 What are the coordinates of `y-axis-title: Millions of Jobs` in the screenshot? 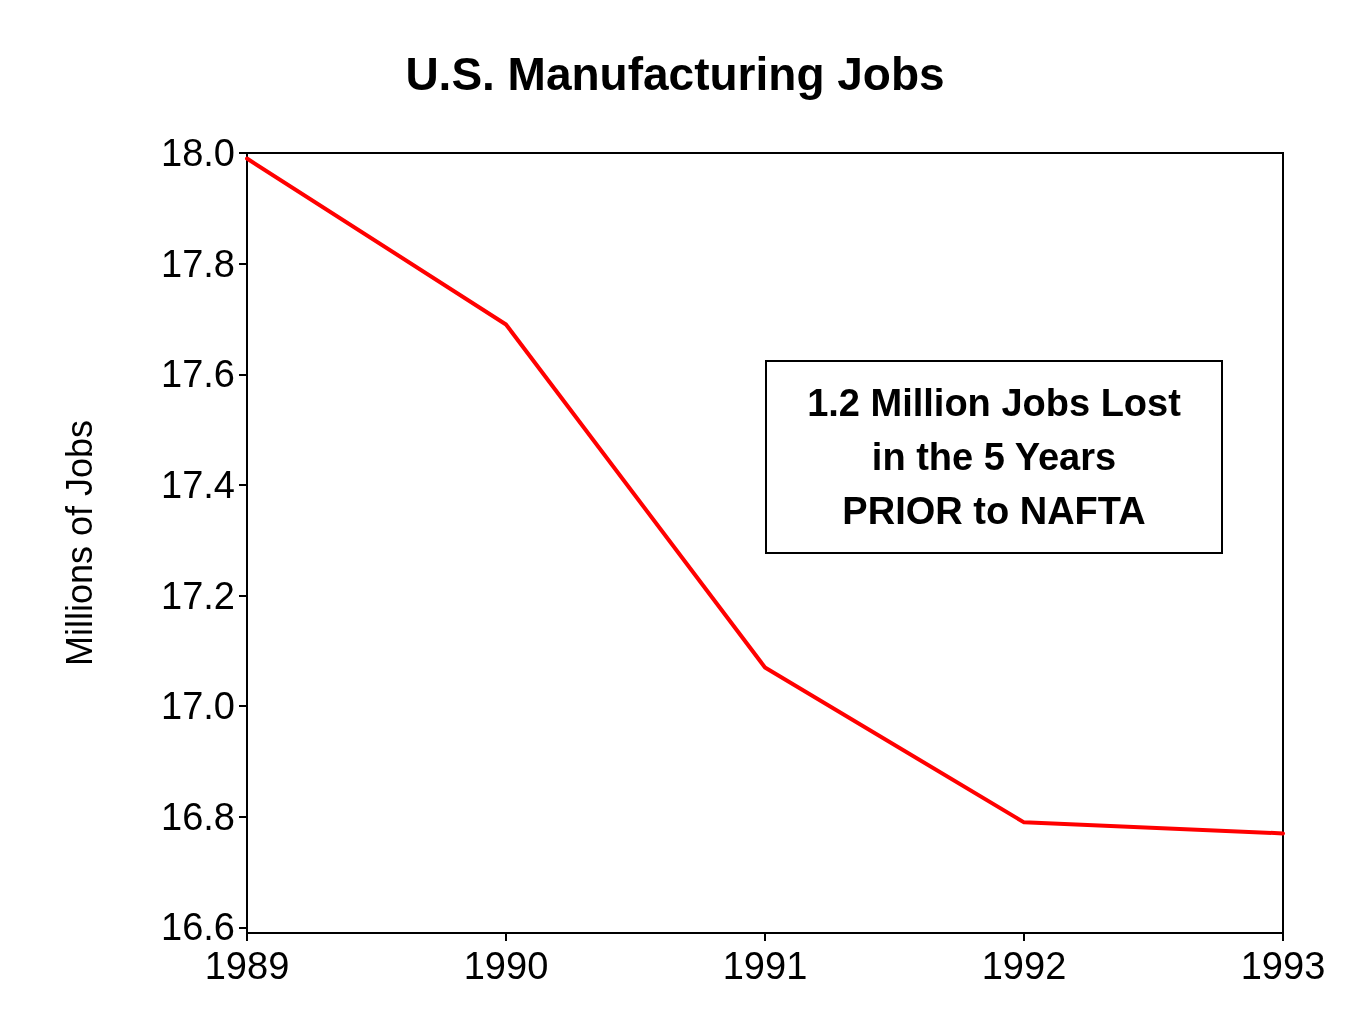 It's located at (79, 543).